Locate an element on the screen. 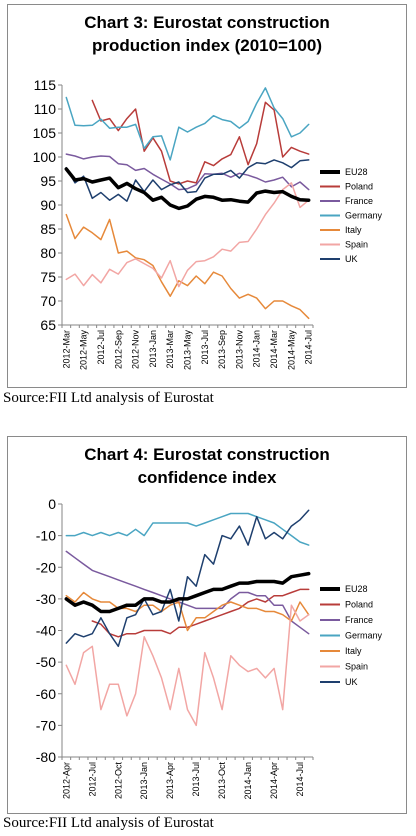 This screenshot has height=836, width=416. chart-4-x-tick-label: 2013-Jan is located at coordinates (144, 781).